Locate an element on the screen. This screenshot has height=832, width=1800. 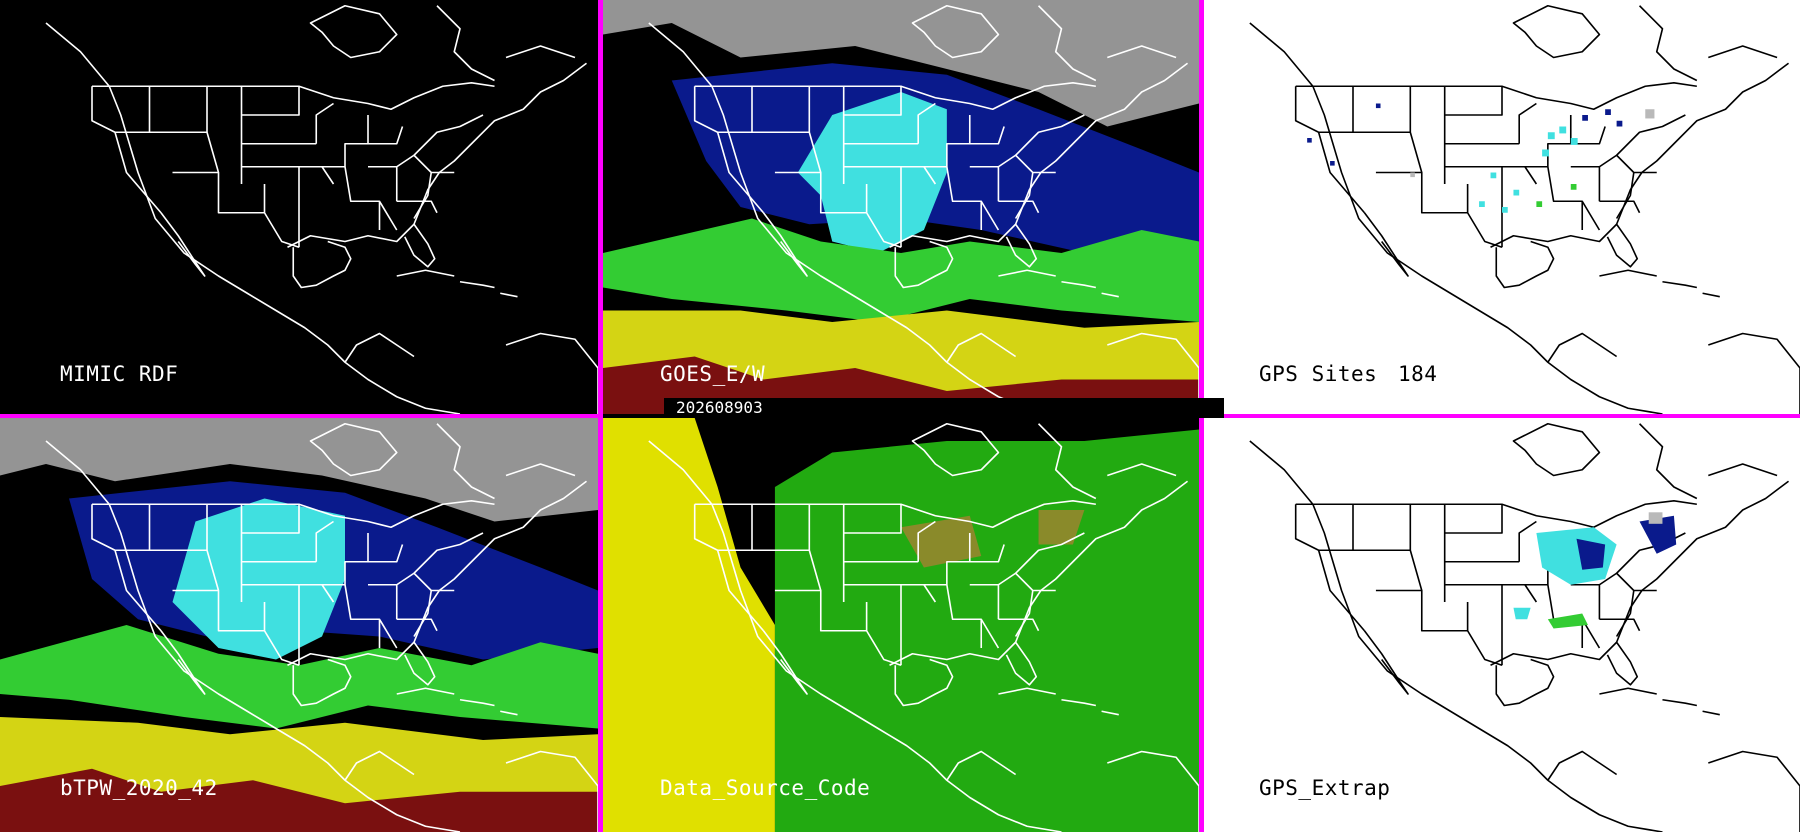
gps-site-markers is located at coordinates (1481, 158).